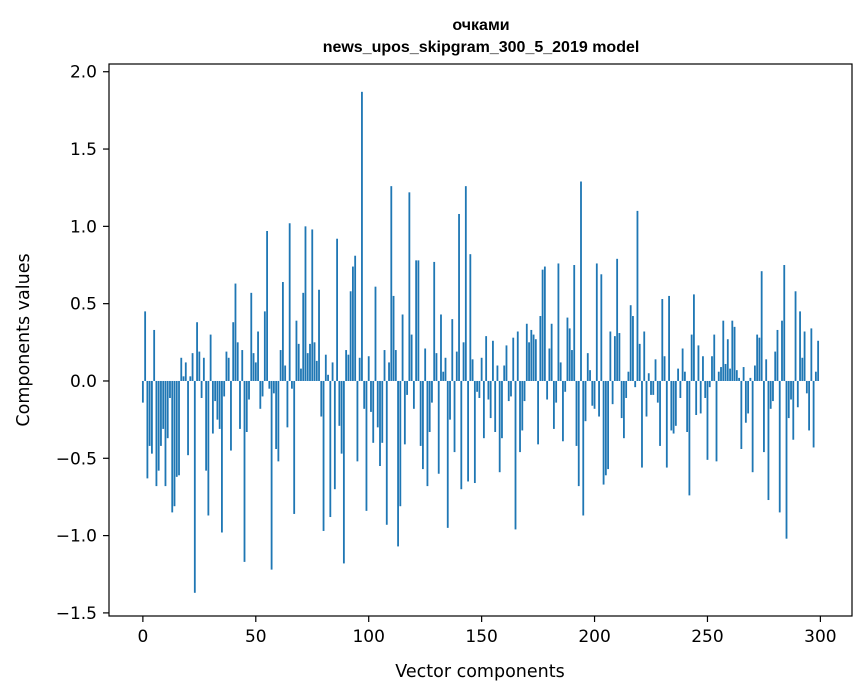 The width and height of the screenshot is (867, 696). What do you see at coordinates (707, 637) in the screenshot?
I see `x-tick-label: 250` at bounding box center [707, 637].